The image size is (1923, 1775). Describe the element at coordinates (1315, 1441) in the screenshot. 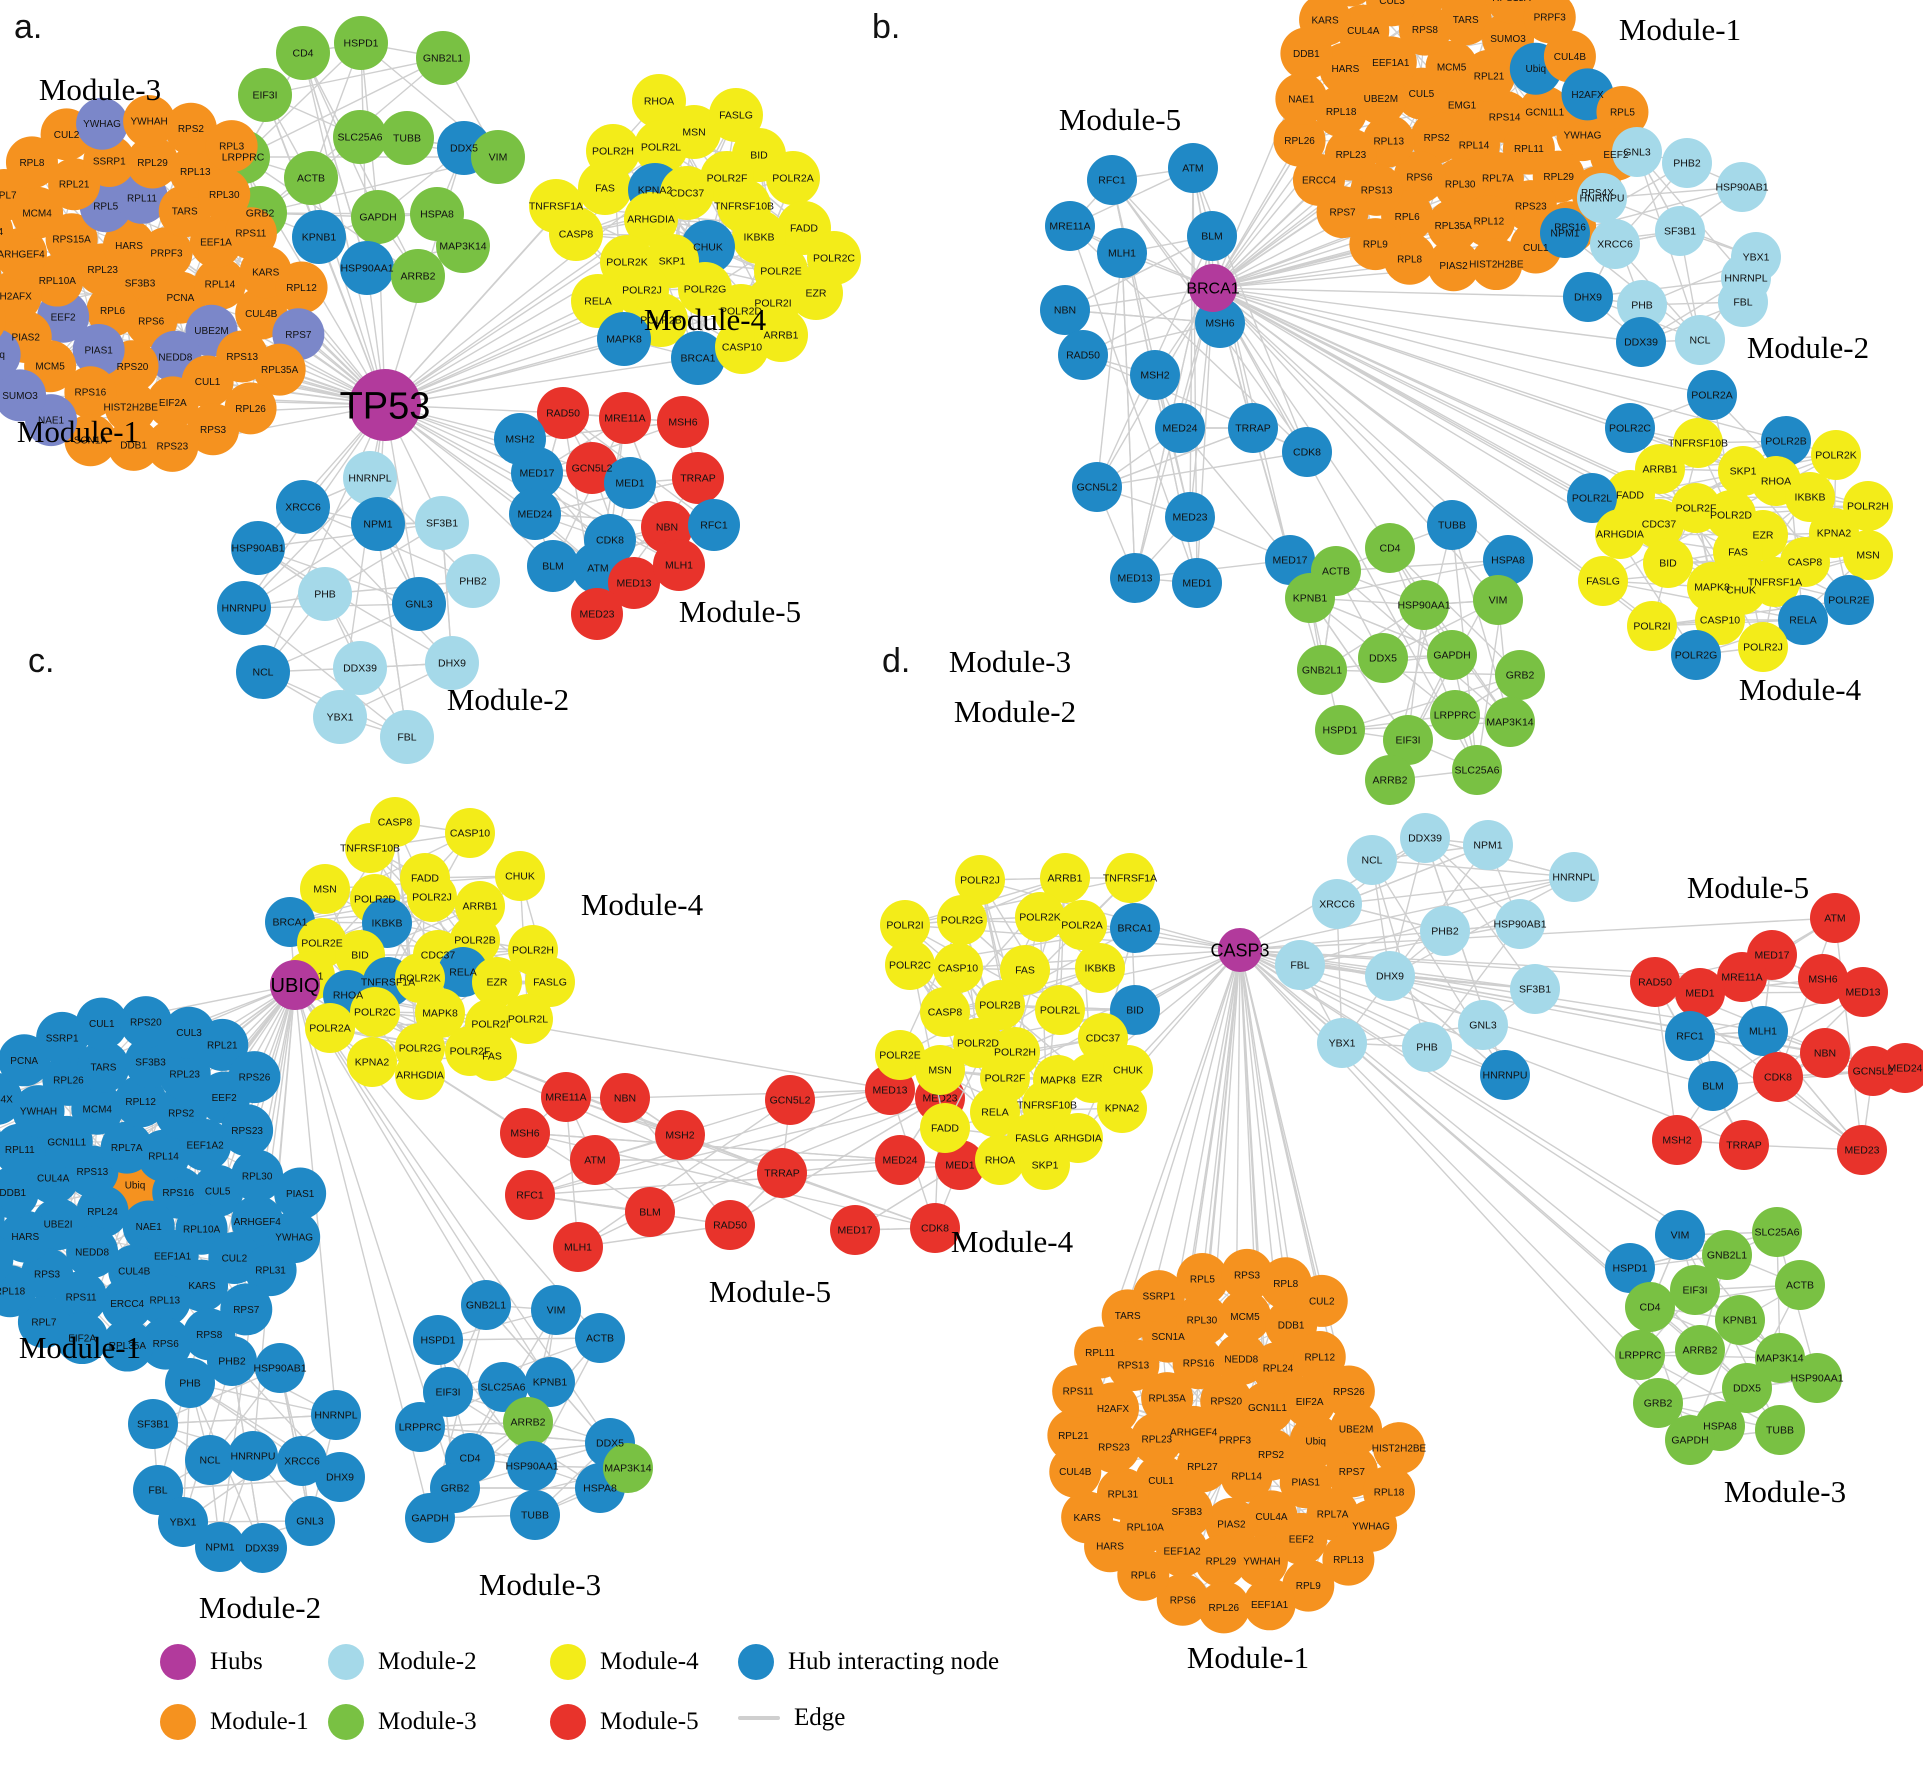

I see `node-Ubiq` at that location.